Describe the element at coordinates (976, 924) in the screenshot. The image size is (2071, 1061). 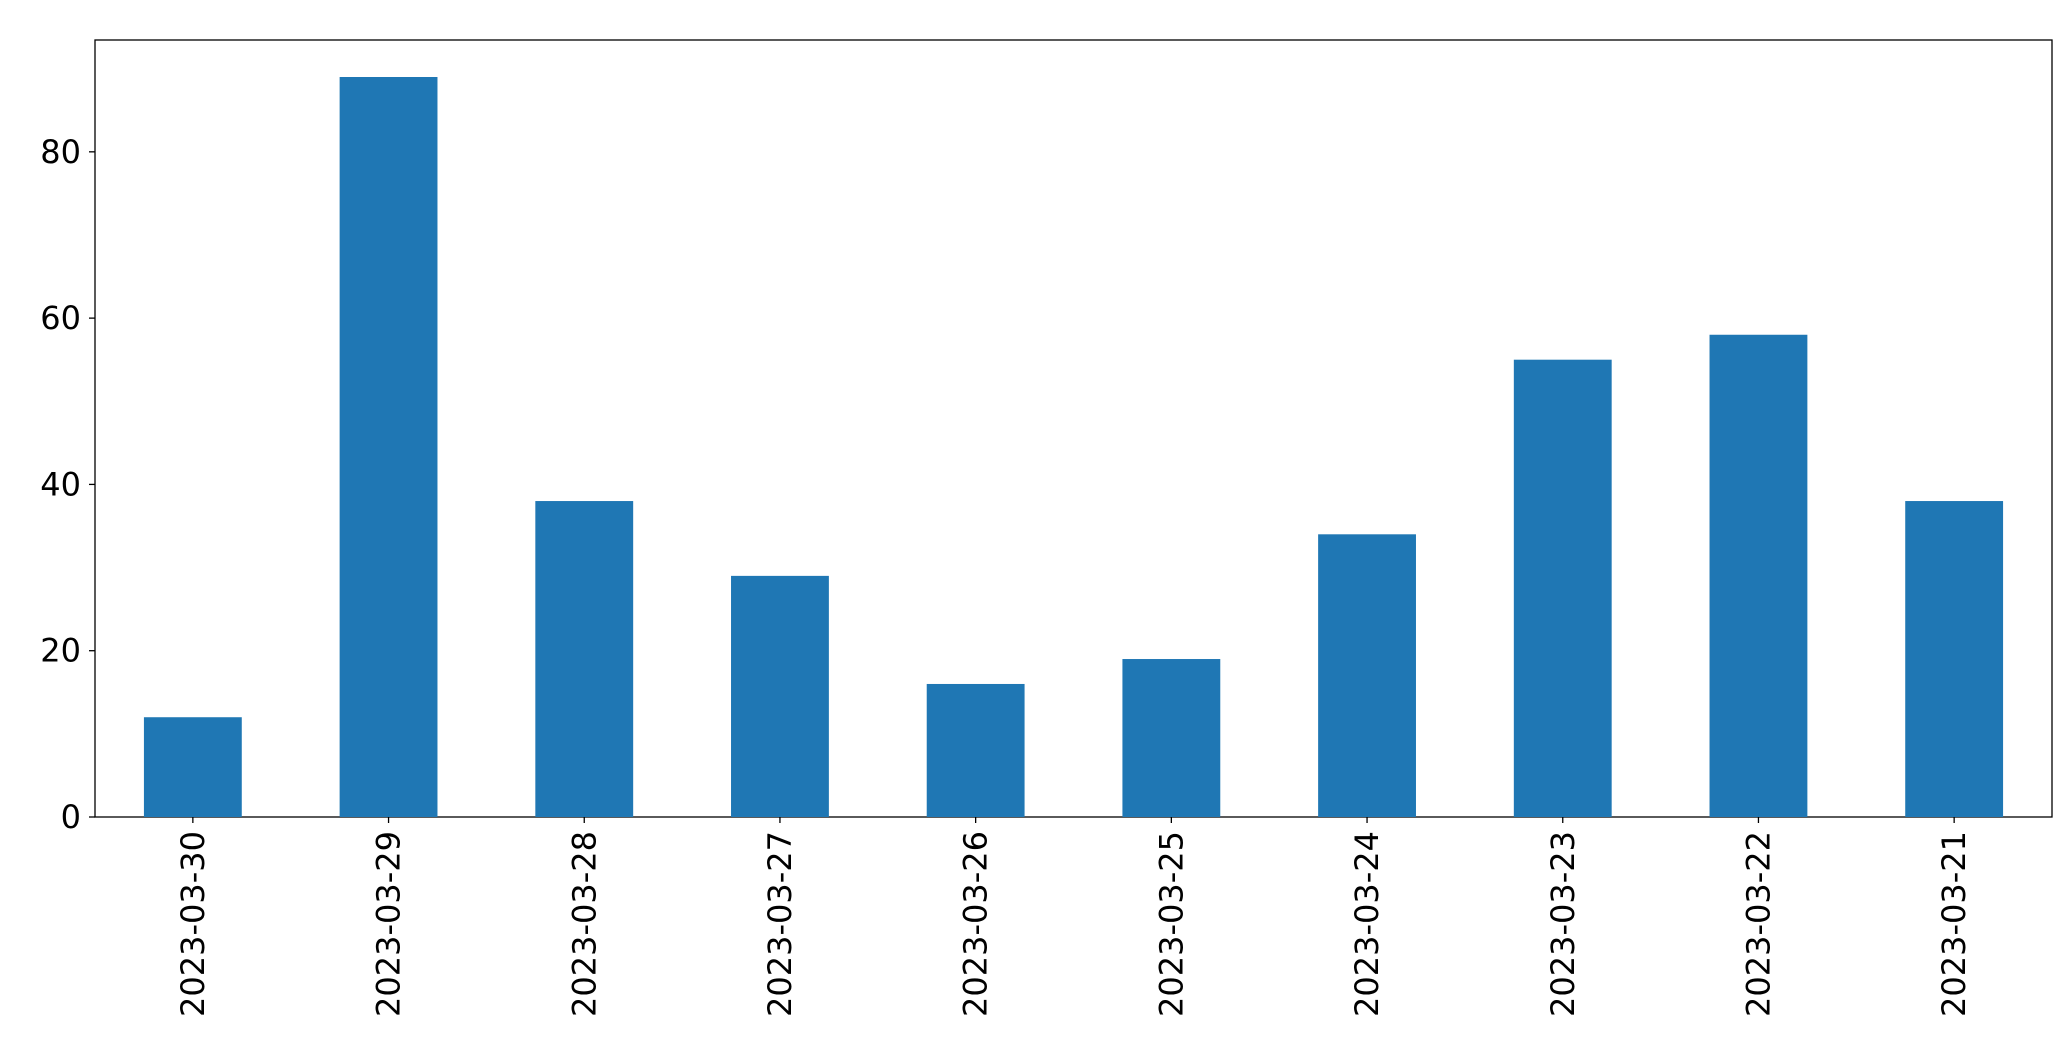
I see `x-tick-label: 2023-03-26` at that location.